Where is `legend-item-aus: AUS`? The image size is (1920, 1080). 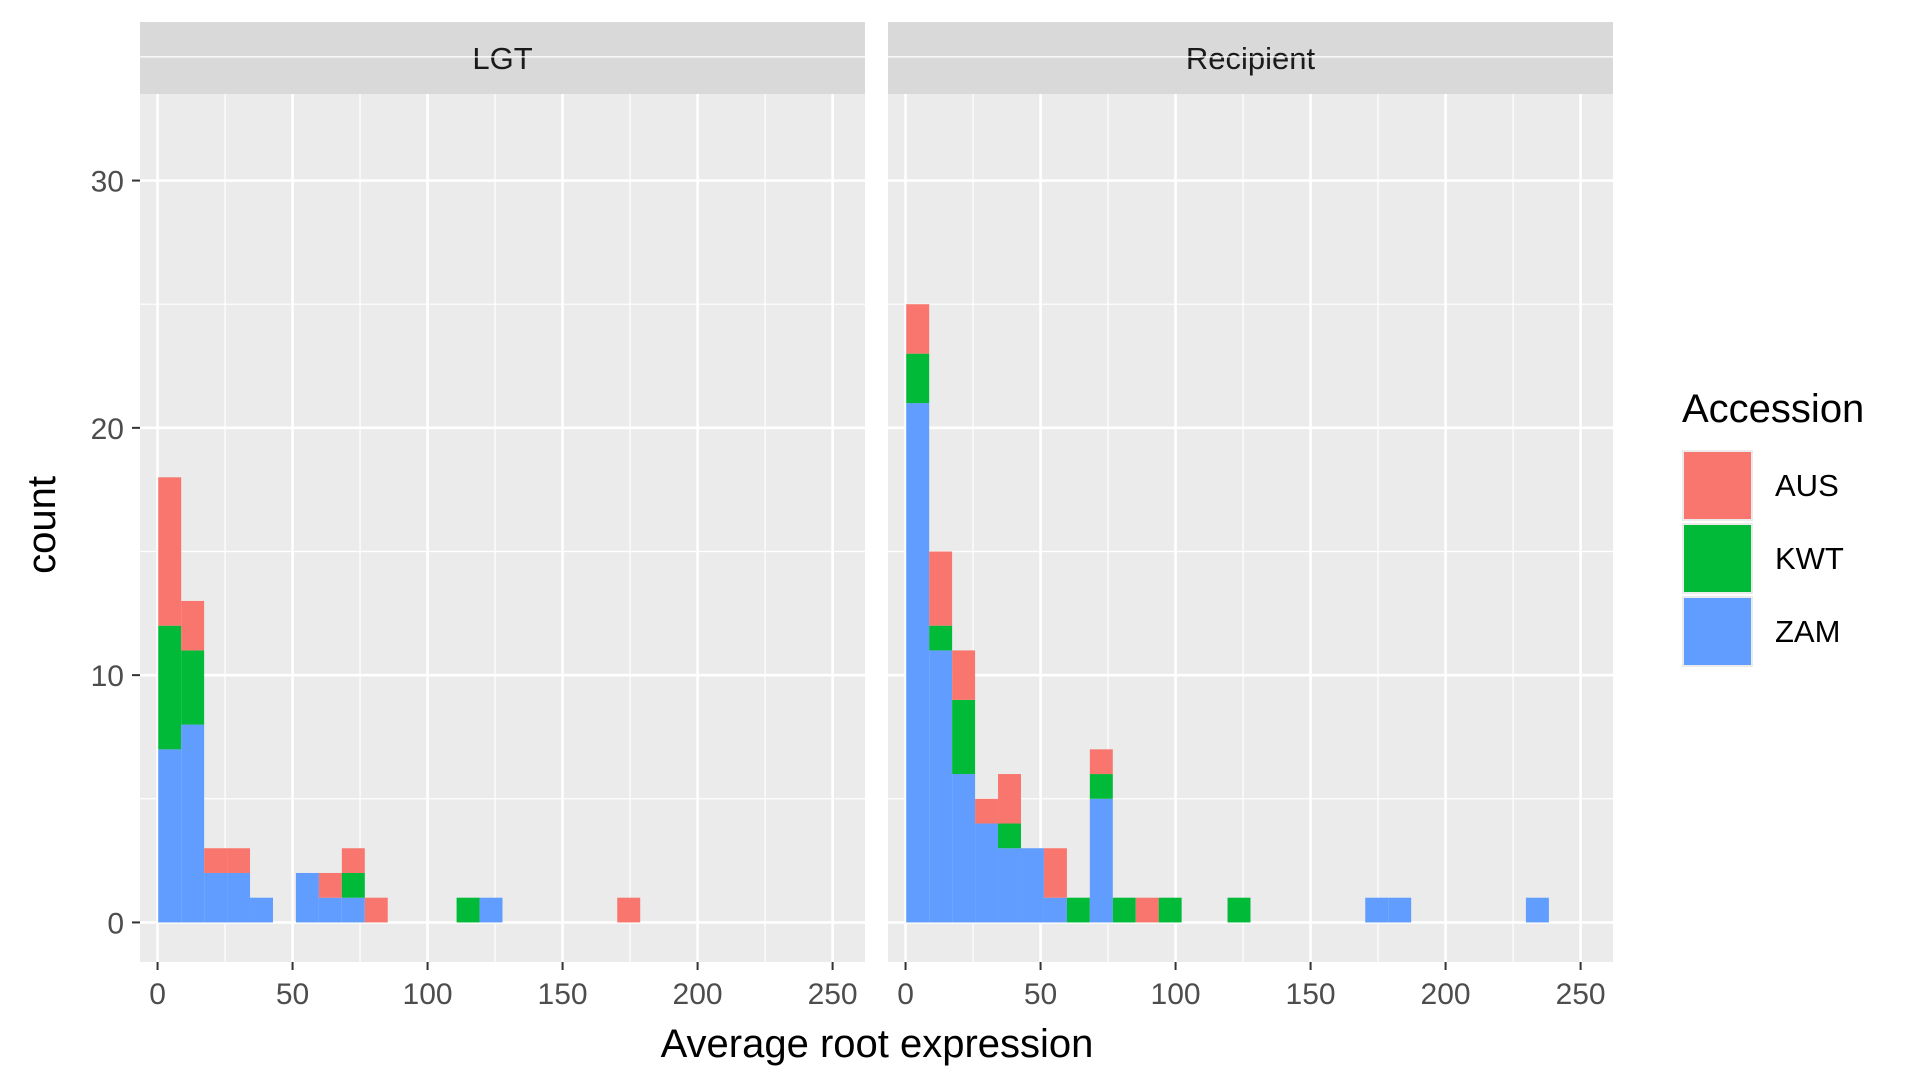 legend-item-aus: AUS is located at coordinates (1760, 485).